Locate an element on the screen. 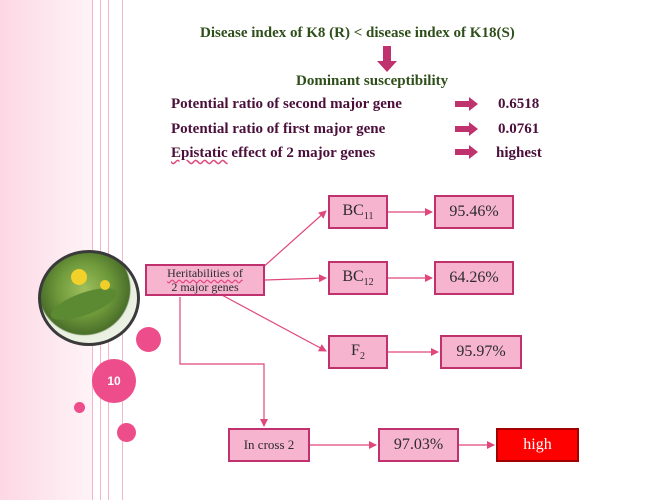 The height and width of the screenshot is (500, 665). f2-label: F2 is located at coordinates (358, 352).